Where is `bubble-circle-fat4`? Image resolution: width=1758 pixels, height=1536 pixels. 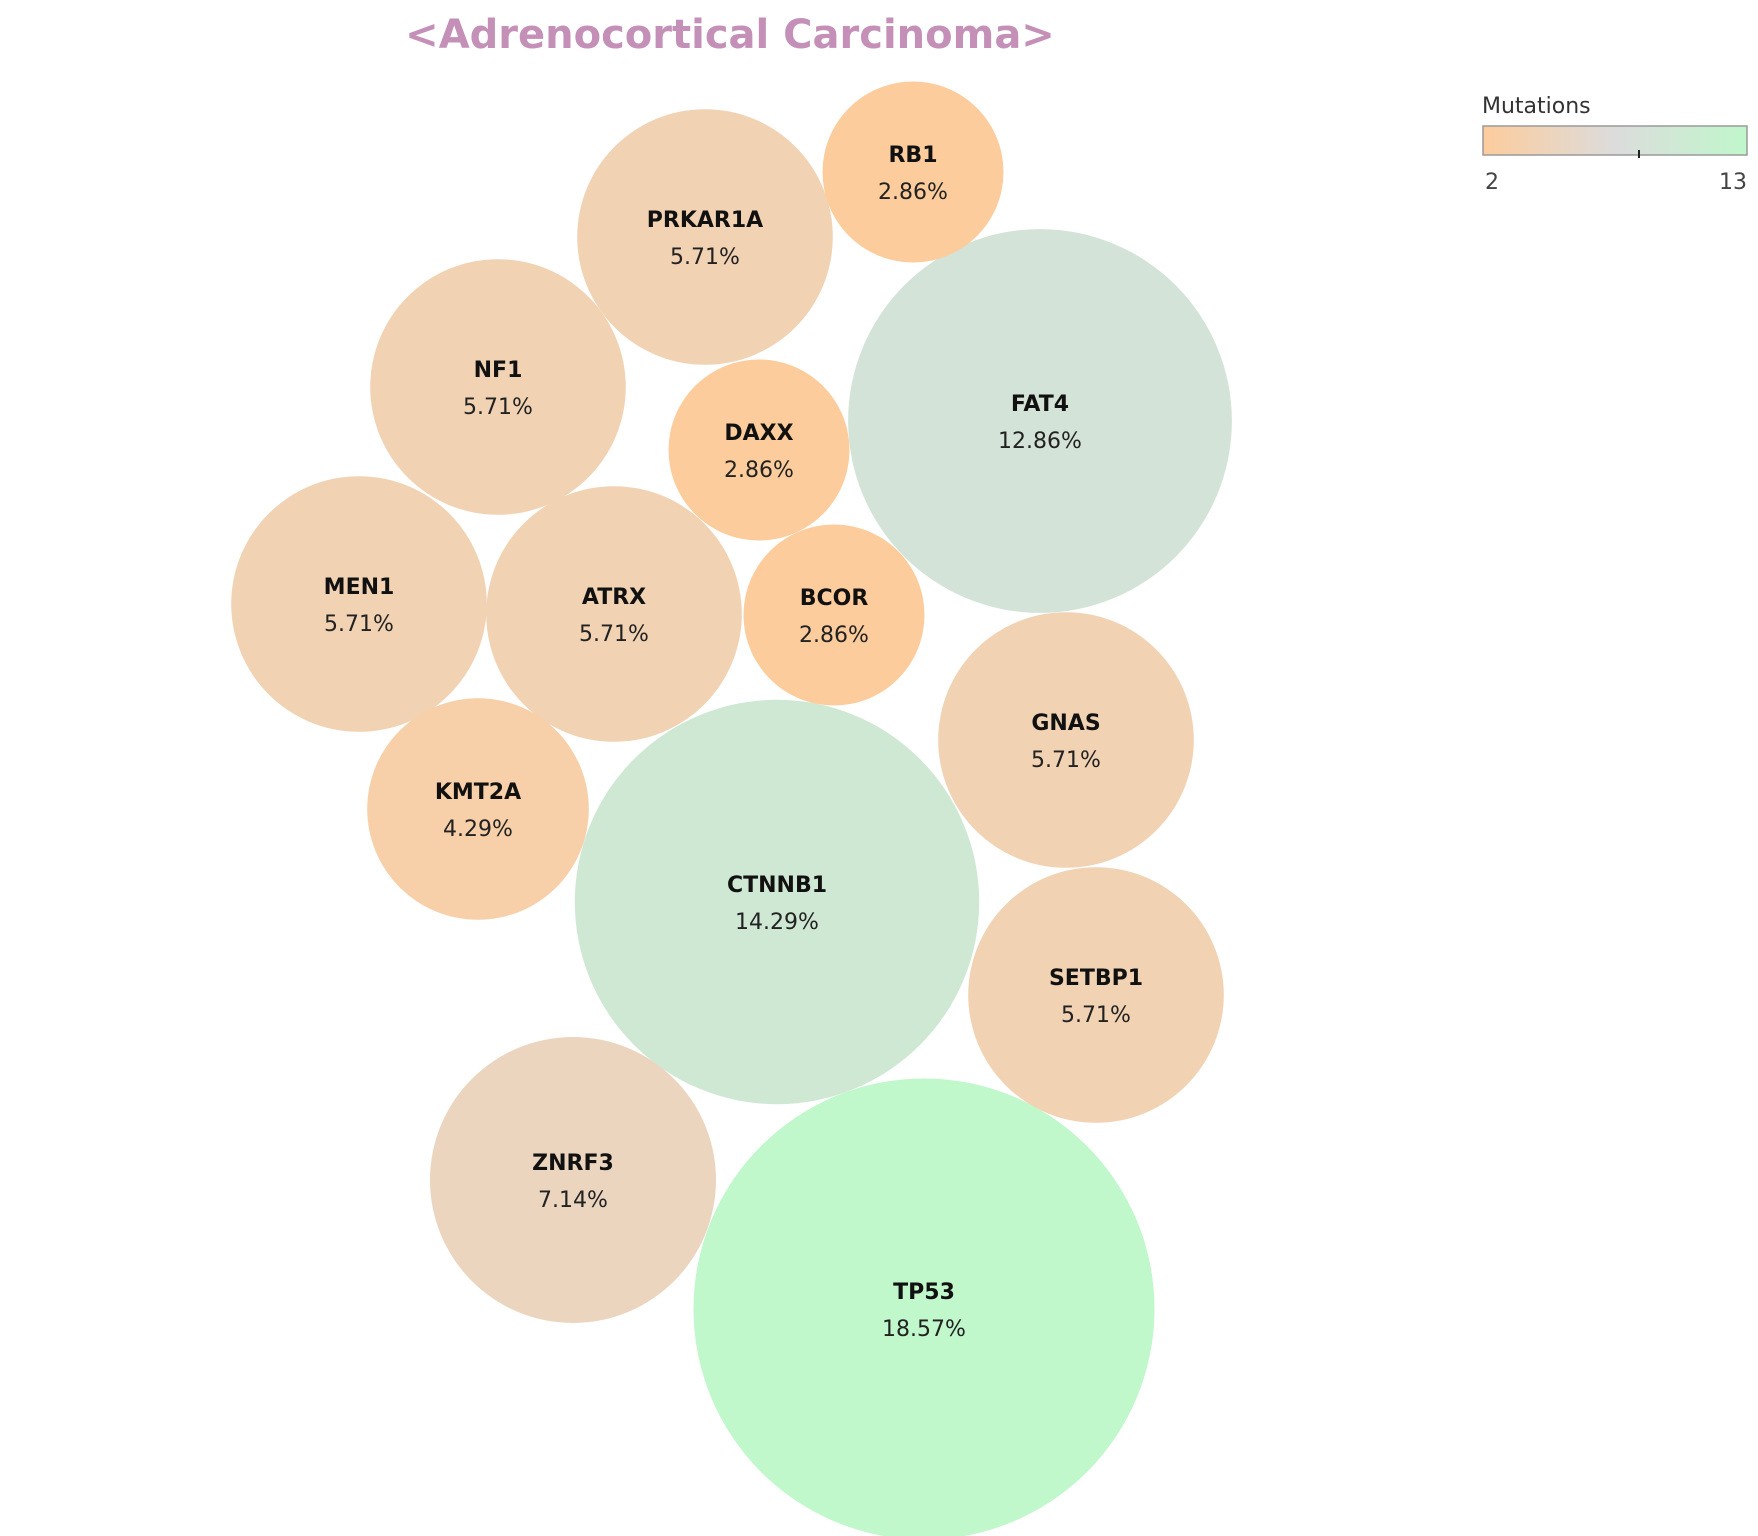 bubble-circle-fat4 is located at coordinates (1040, 421).